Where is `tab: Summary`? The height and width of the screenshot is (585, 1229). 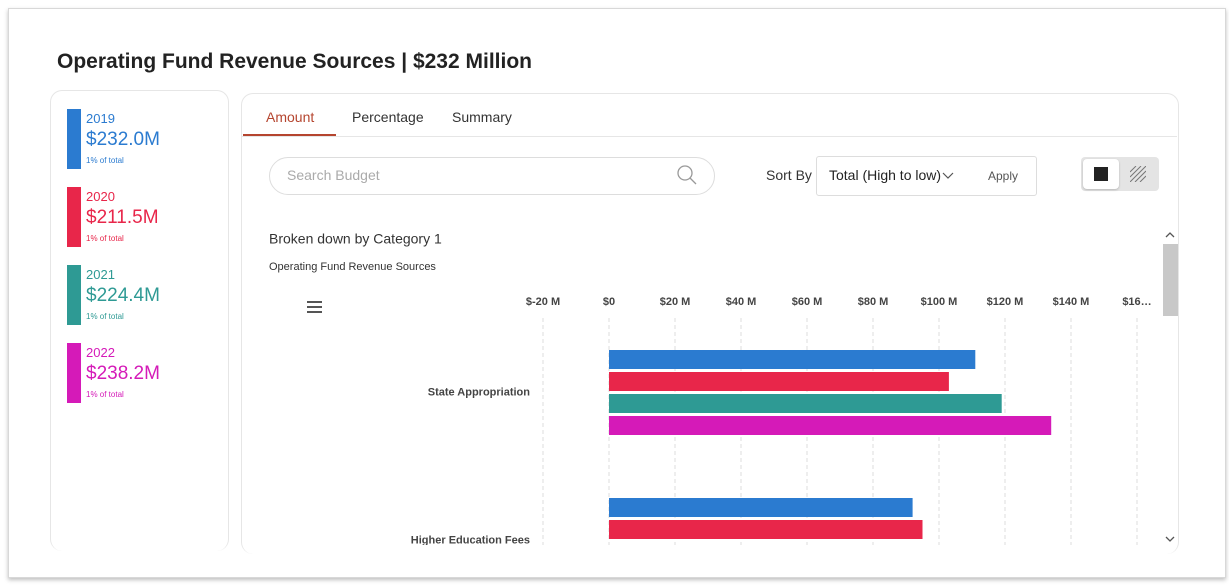
tab: Summary is located at coordinates (482, 117).